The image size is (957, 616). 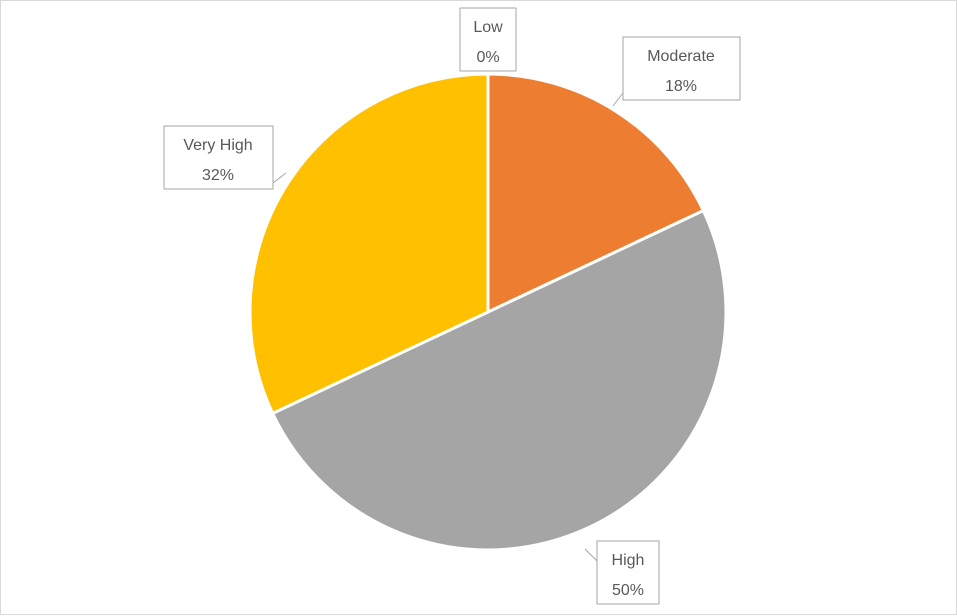 What do you see at coordinates (591, 555) in the screenshot?
I see `leader-high` at bounding box center [591, 555].